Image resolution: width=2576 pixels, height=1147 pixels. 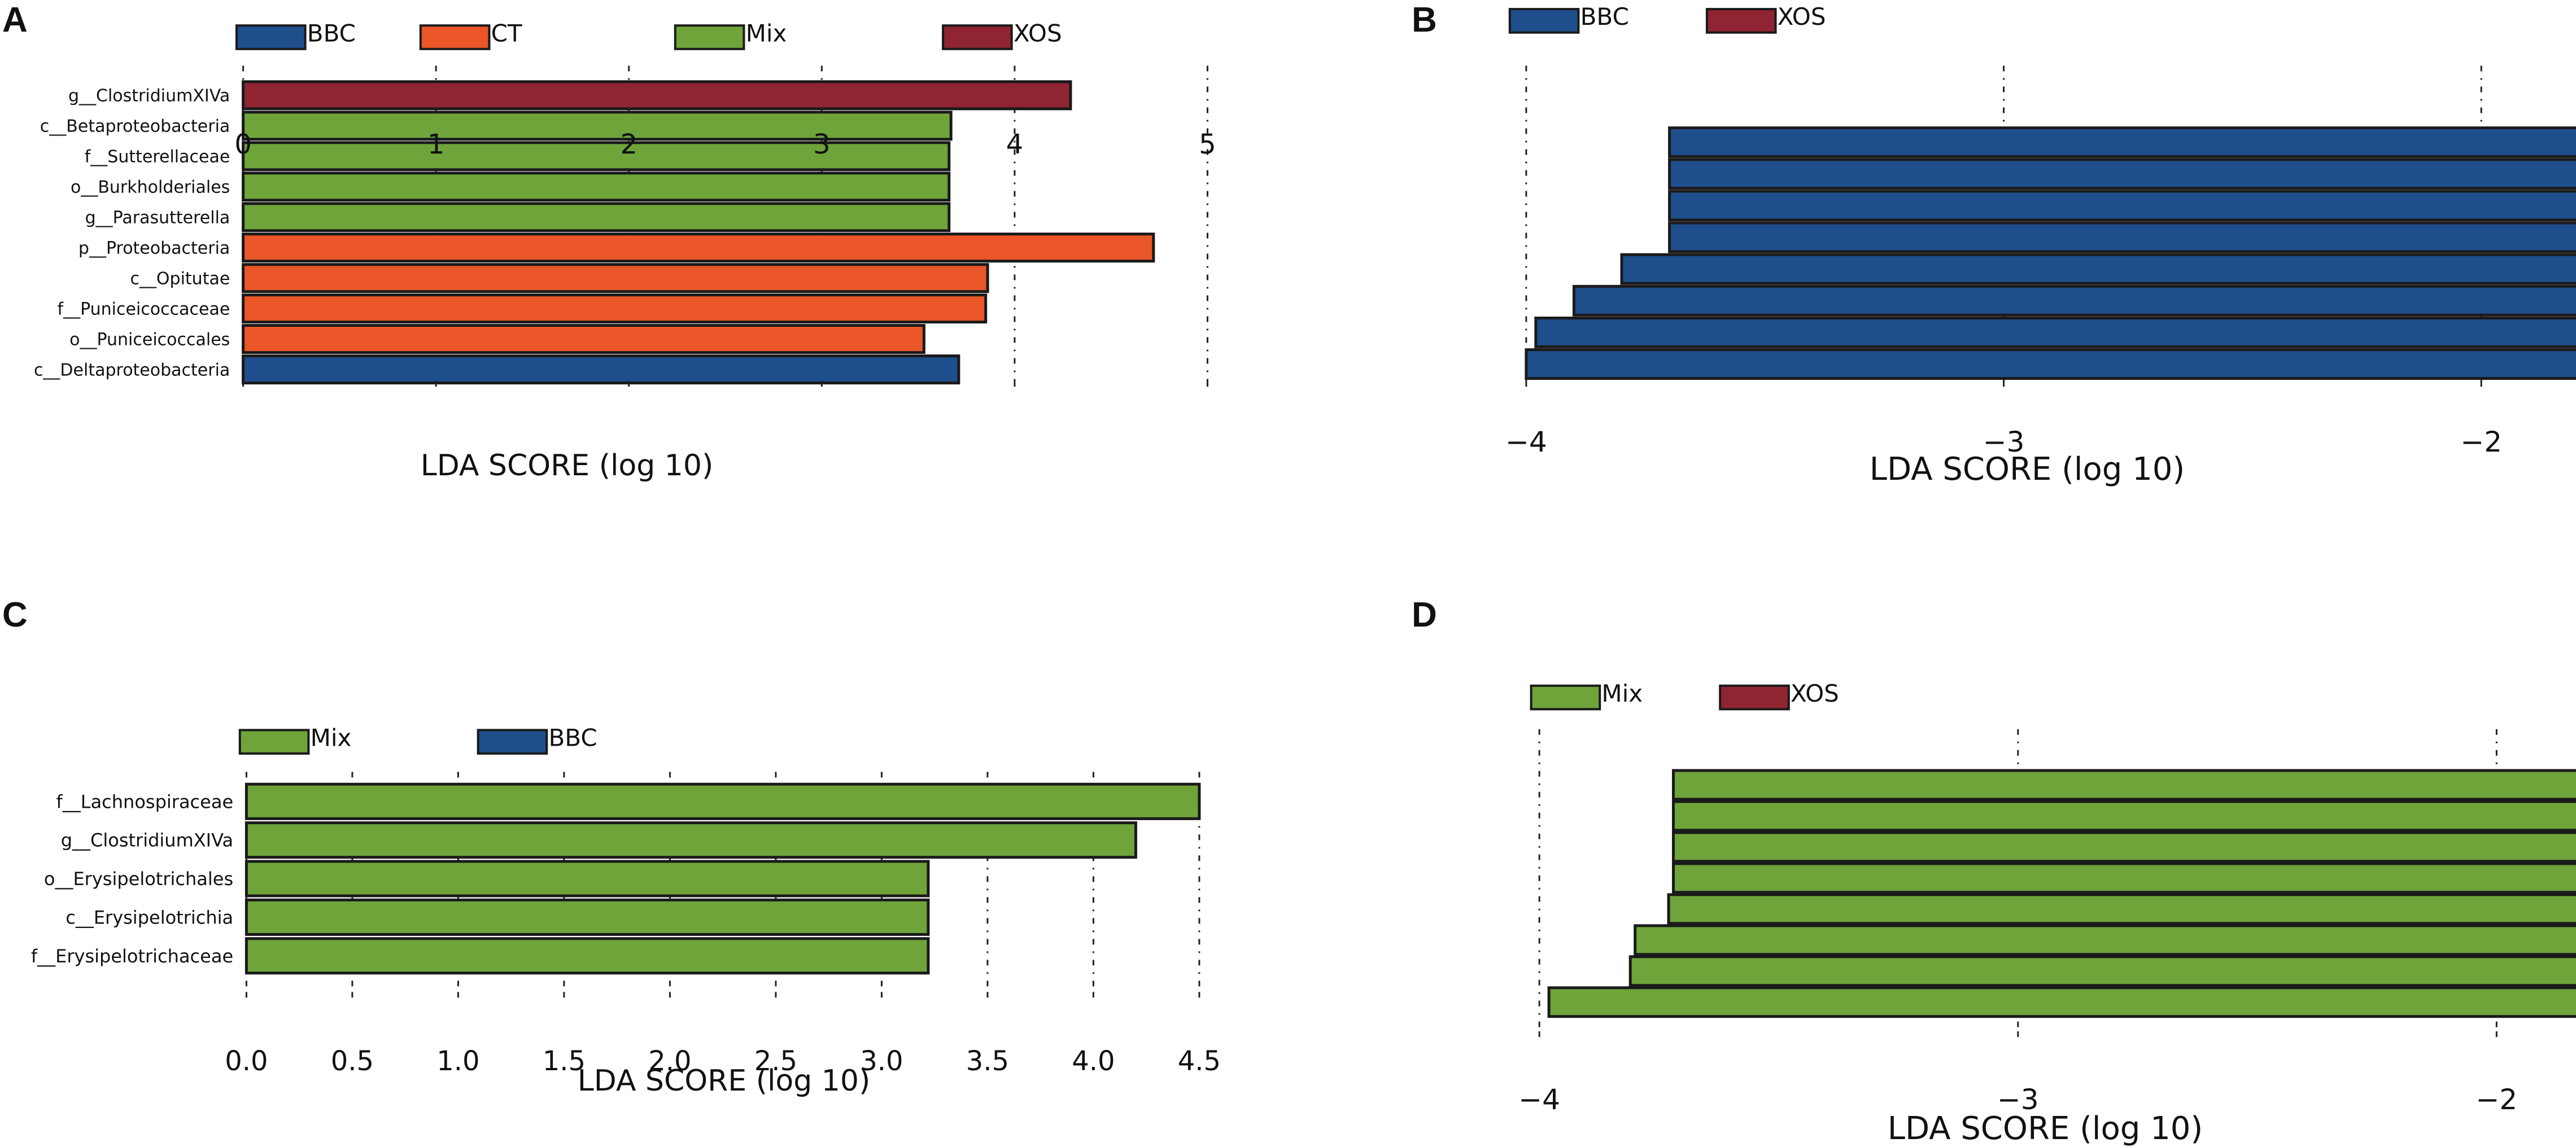 I want to click on category-label: c__Opitutae, so click(x=180, y=278).